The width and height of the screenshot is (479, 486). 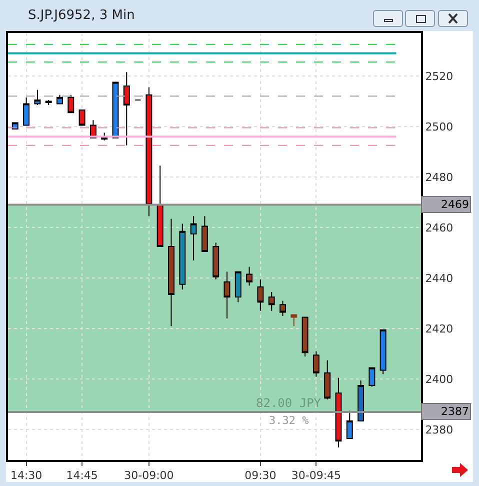 I want to click on band-label: 82.00 JPY, so click(x=289, y=403).